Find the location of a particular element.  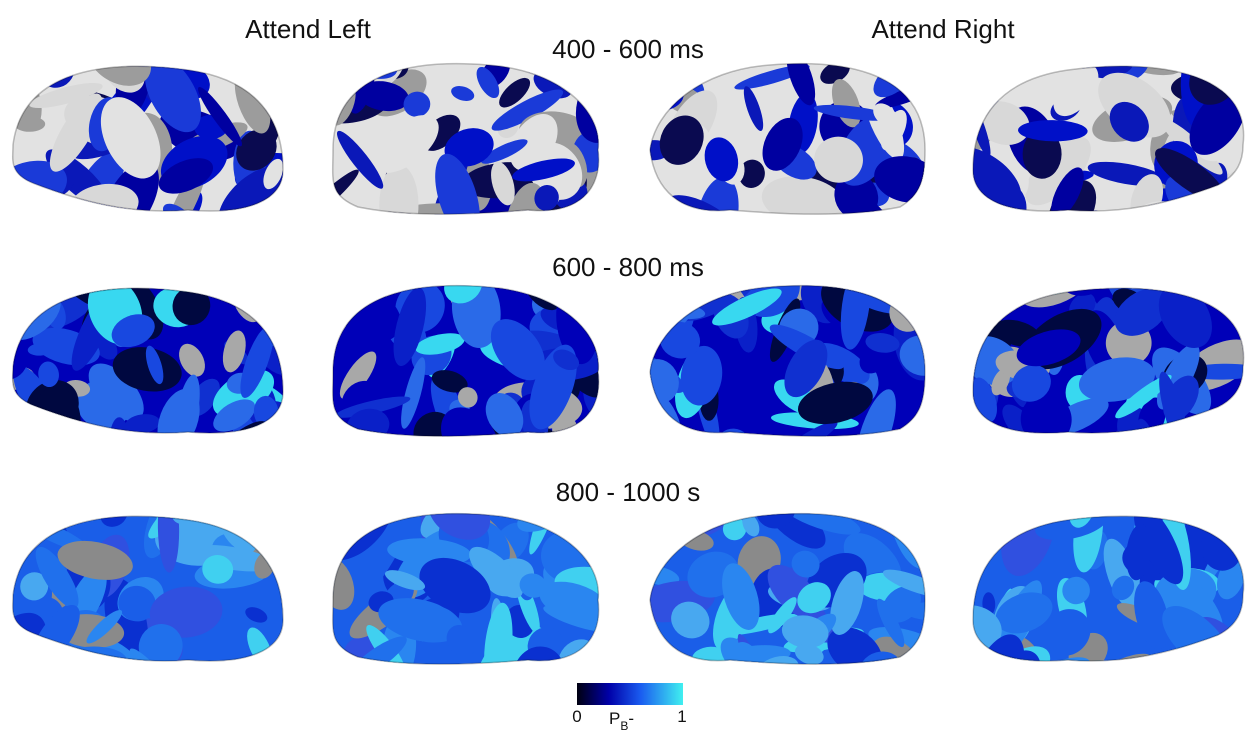

colorbar-label: PB- is located at coordinates (621, 720).